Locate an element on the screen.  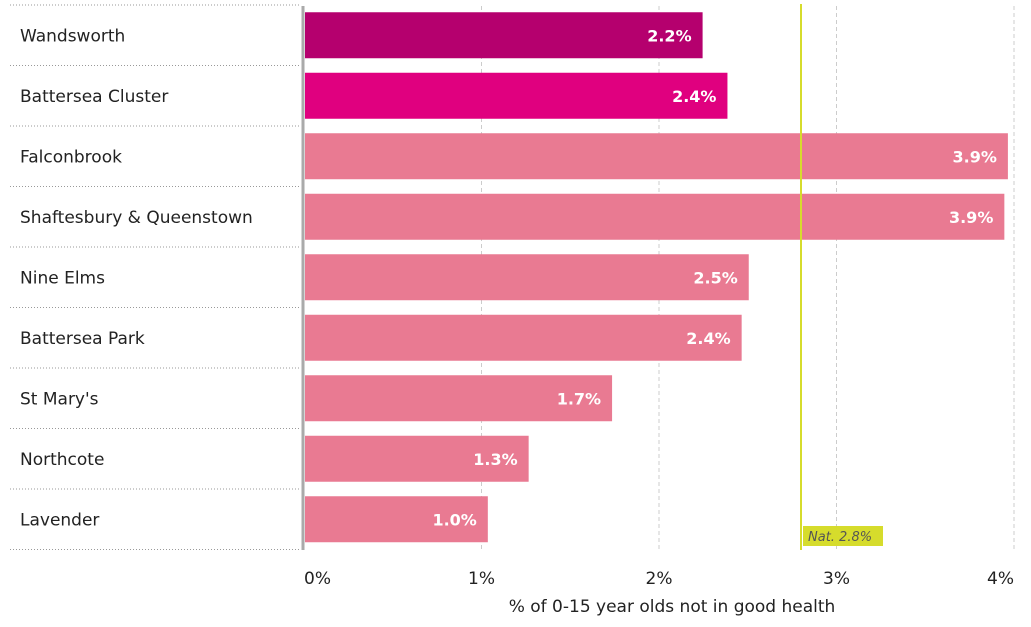
x-axis-title: % of 0-15 year olds not in good health is located at coordinates (672, 607).